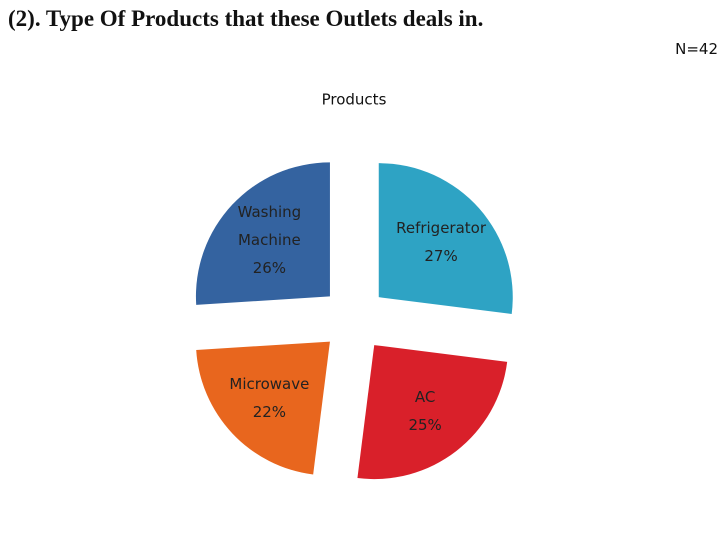 Image resolution: width=728 pixels, height=546 pixels. What do you see at coordinates (425, 396) in the screenshot?
I see `category-label: AC` at bounding box center [425, 396].